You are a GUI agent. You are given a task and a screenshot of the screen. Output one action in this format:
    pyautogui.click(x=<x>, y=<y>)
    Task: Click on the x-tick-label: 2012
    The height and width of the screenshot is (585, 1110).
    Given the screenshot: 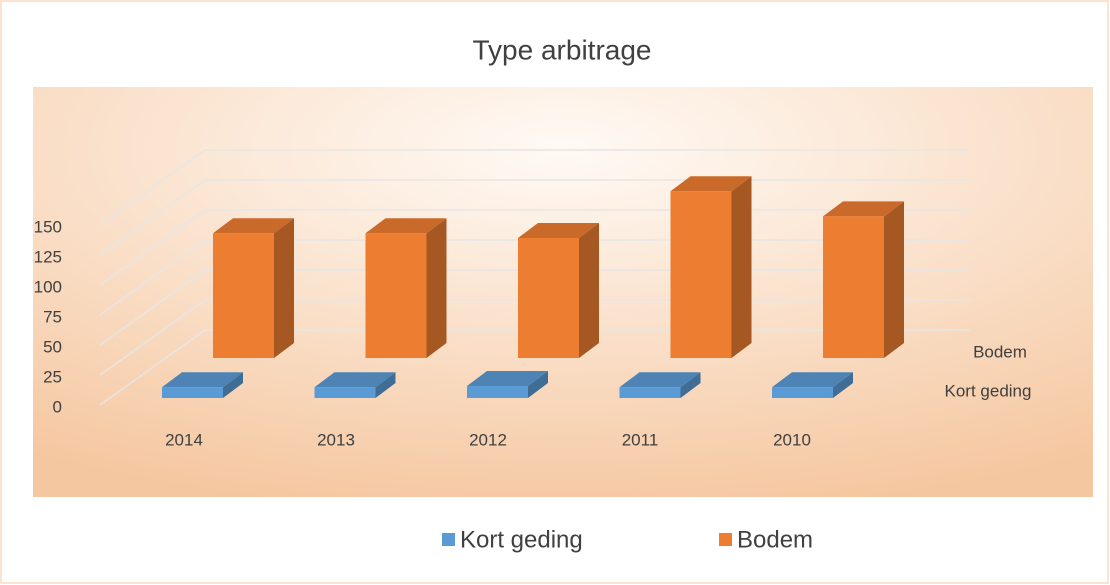 What is the action you would take?
    pyautogui.click(x=488, y=439)
    